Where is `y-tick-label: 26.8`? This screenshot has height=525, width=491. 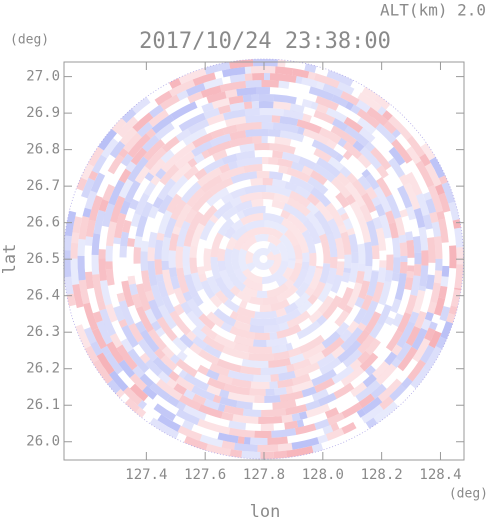
y-tick-label: 26.8 is located at coordinates (43, 150).